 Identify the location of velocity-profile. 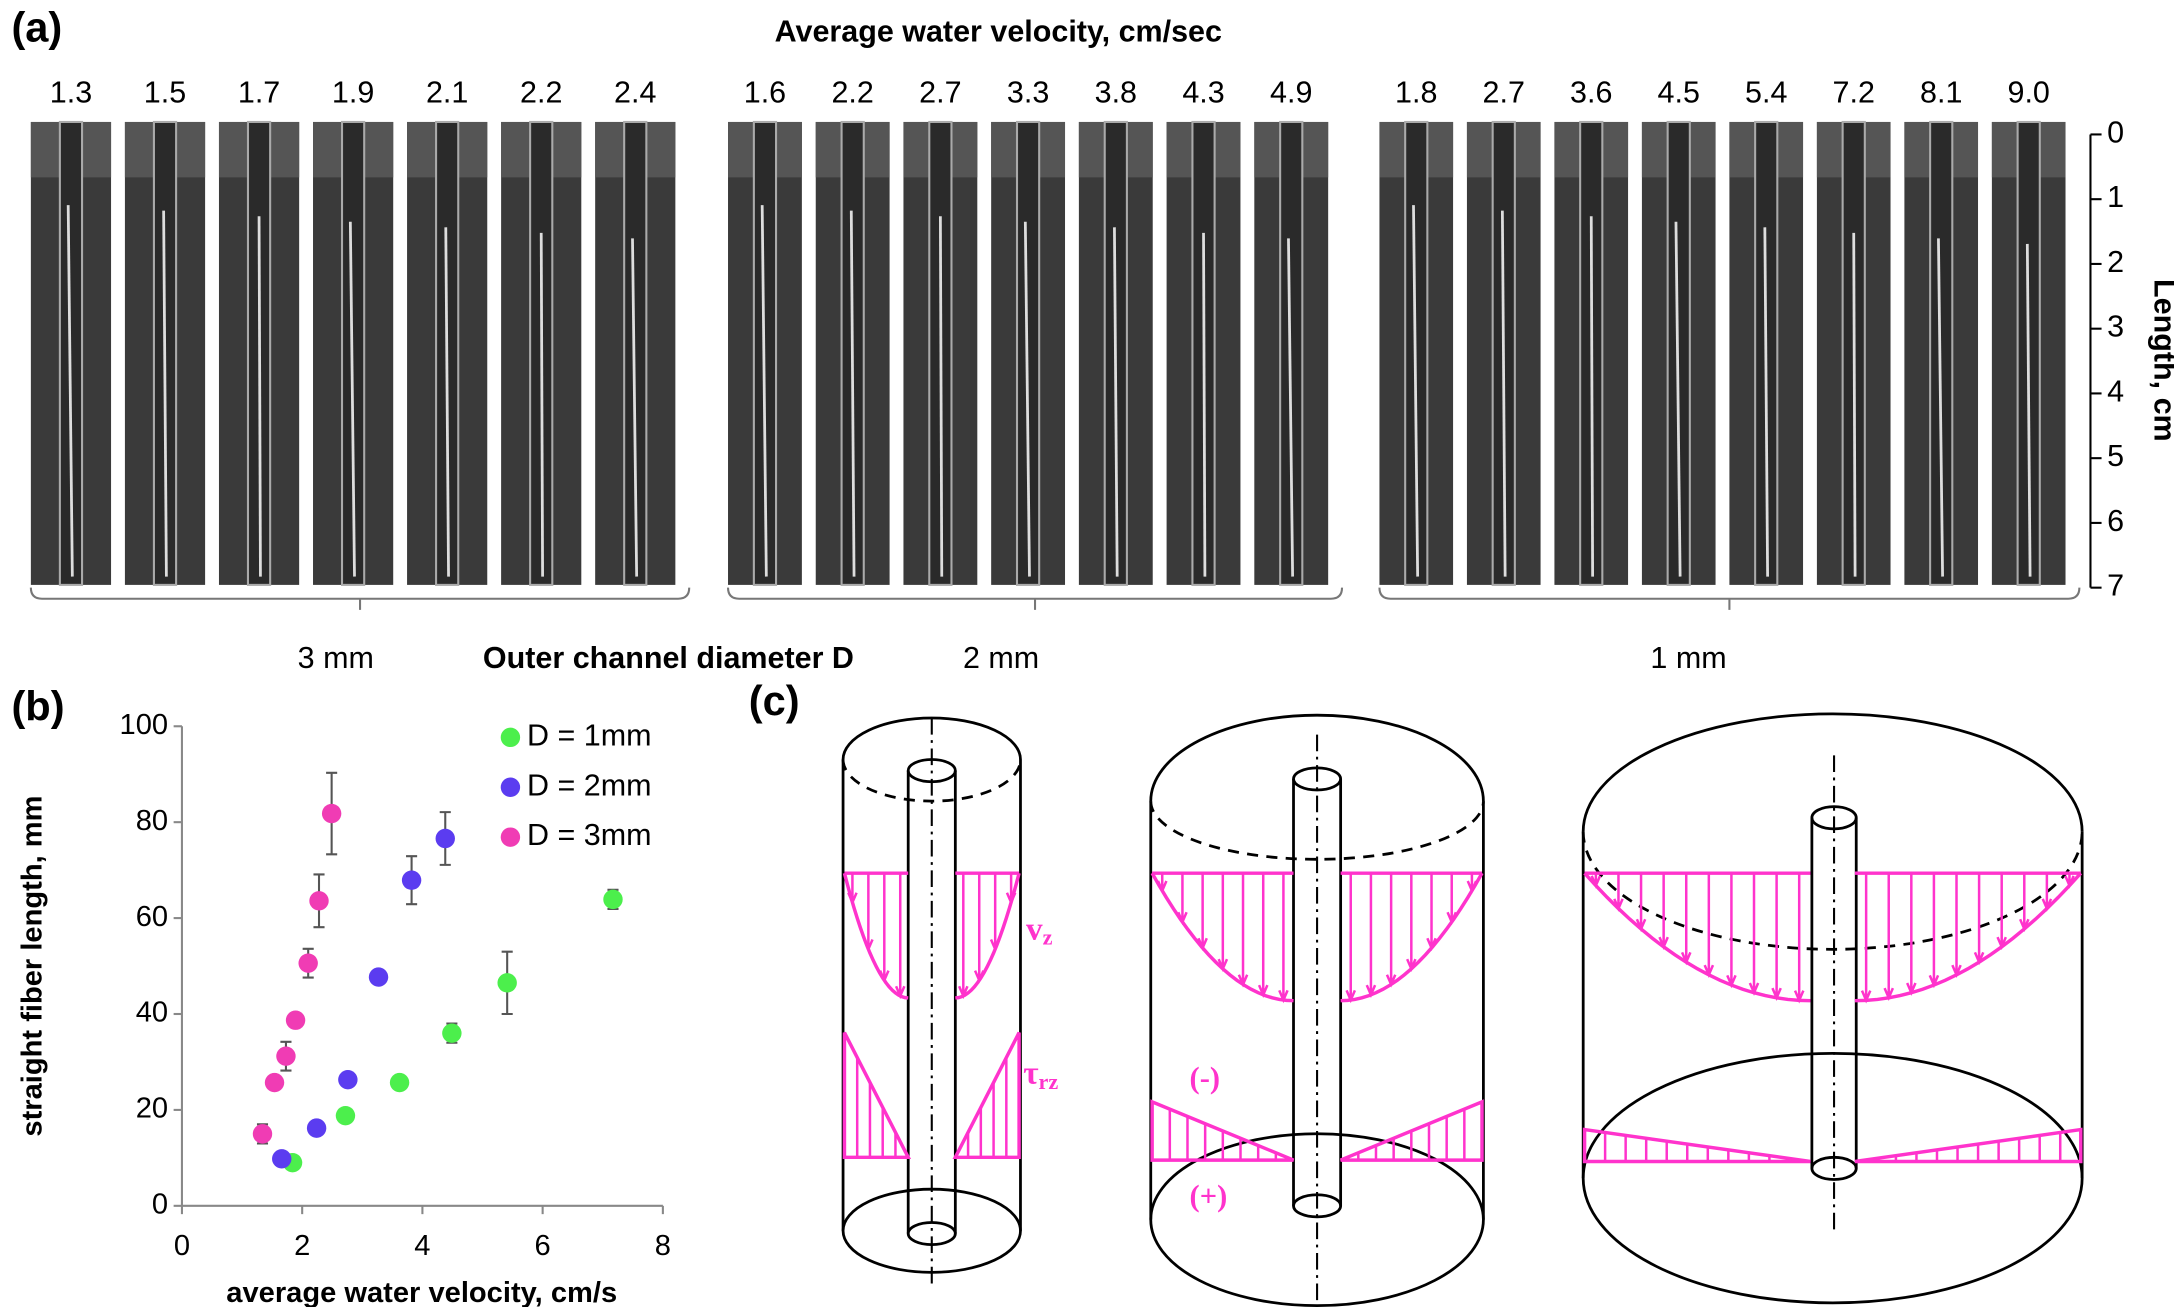
(1697, 937).